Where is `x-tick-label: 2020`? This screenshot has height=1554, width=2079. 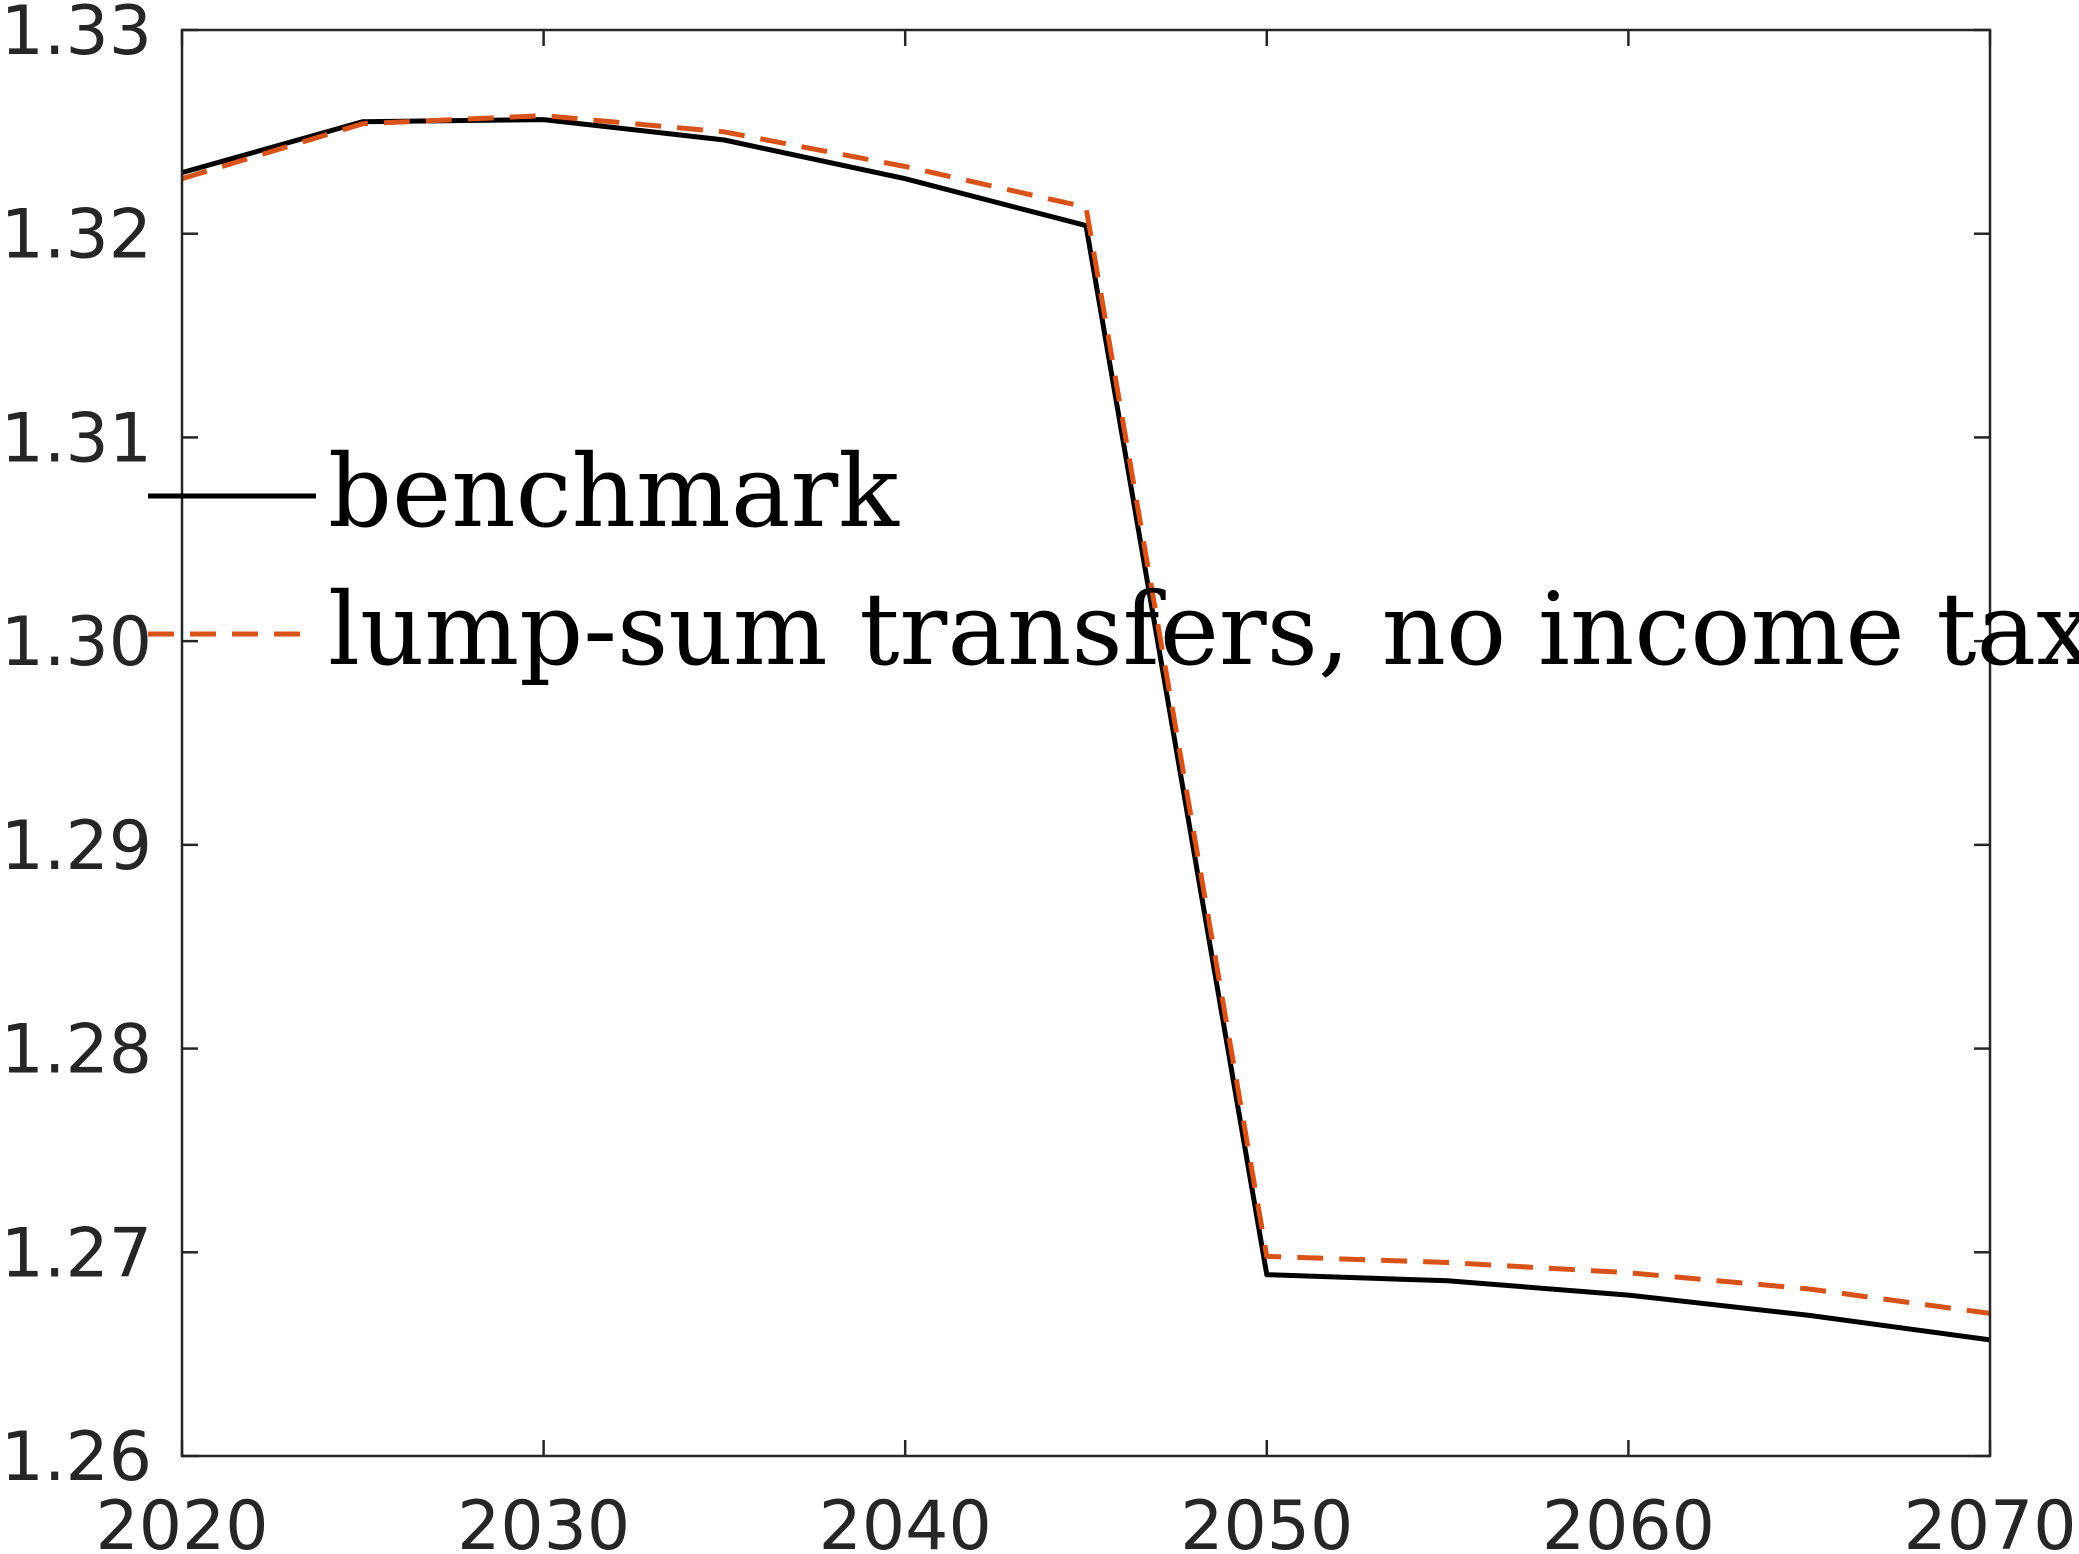 x-tick-label: 2020 is located at coordinates (181, 1520).